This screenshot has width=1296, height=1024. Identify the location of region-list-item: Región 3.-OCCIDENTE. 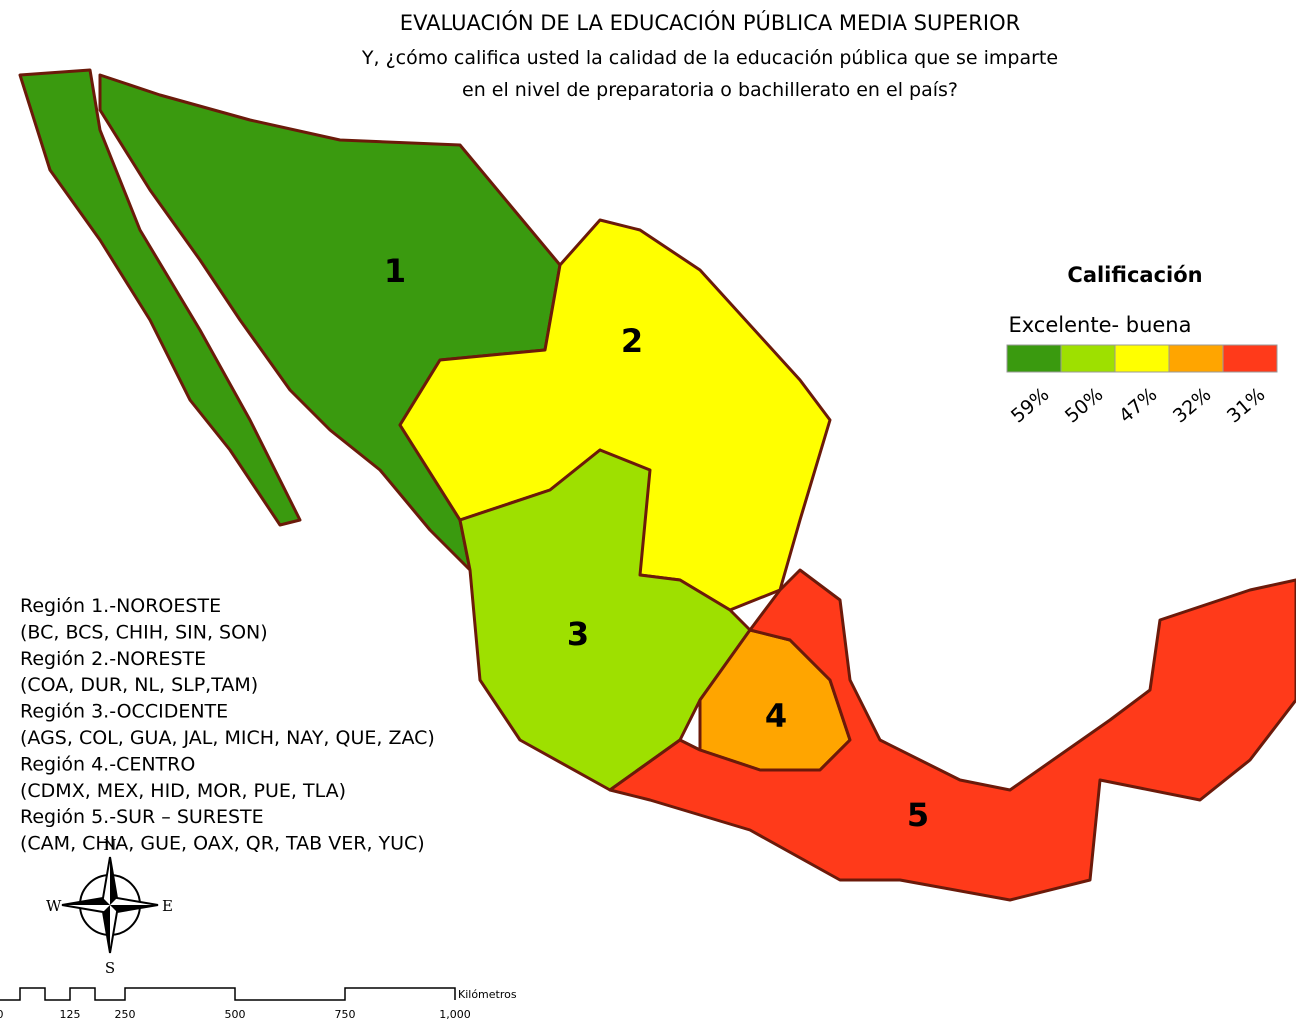
(124, 712).